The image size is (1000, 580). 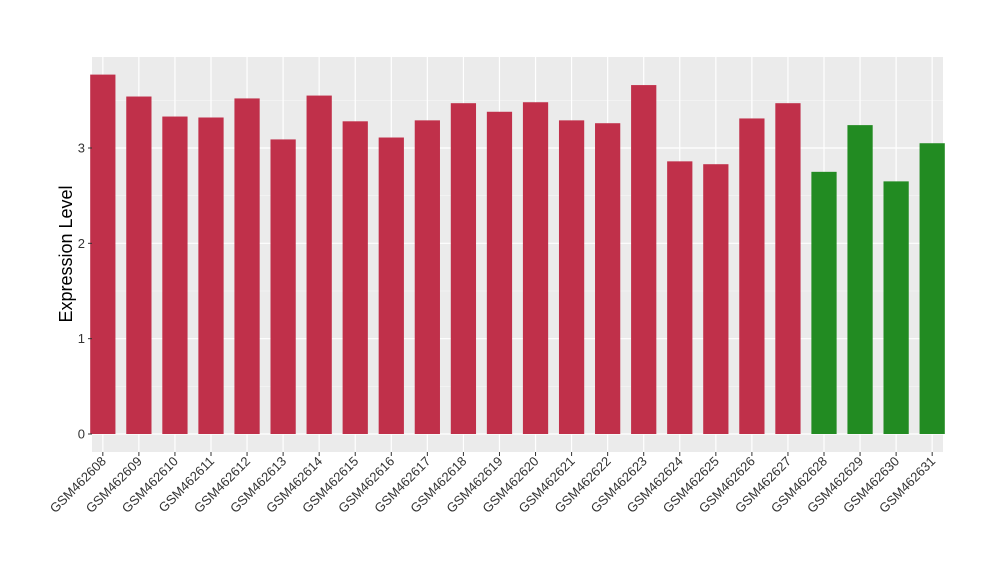 What do you see at coordinates (824, 303) in the screenshot?
I see `bar-GSM462628` at bounding box center [824, 303].